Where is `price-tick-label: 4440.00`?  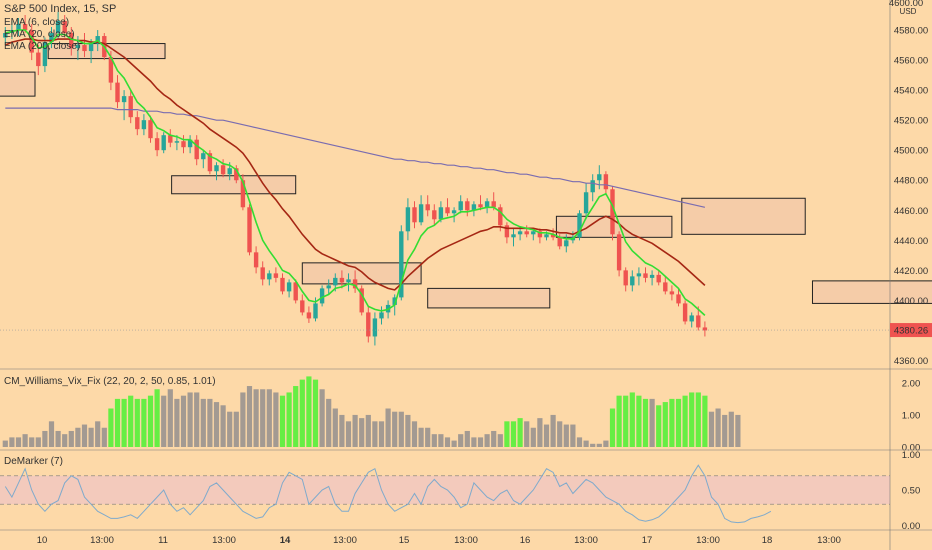
price-tick-label: 4440.00 is located at coordinates (911, 241).